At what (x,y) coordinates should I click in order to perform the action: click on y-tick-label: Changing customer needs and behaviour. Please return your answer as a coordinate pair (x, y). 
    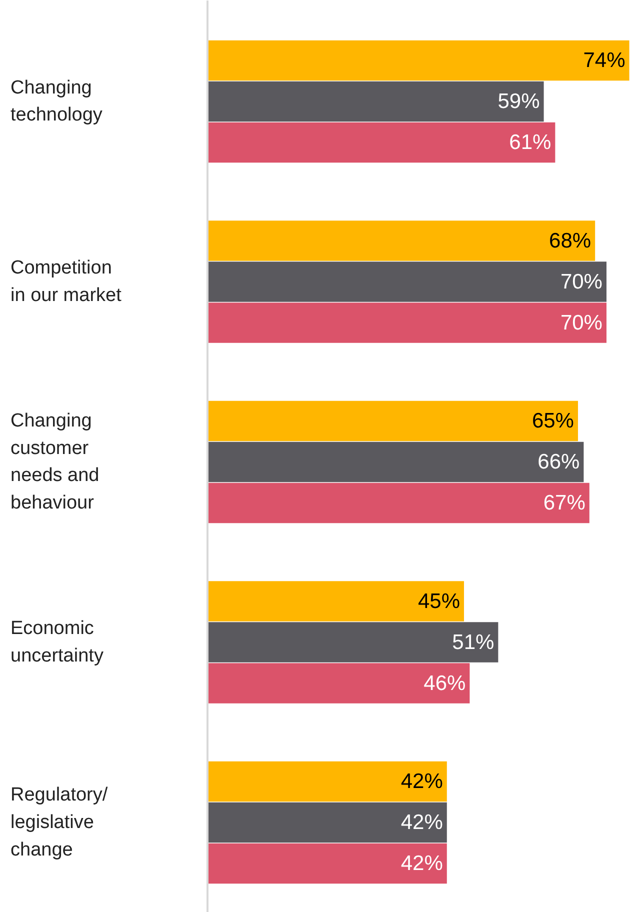
    Looking at the image, I should click on (55, 462).